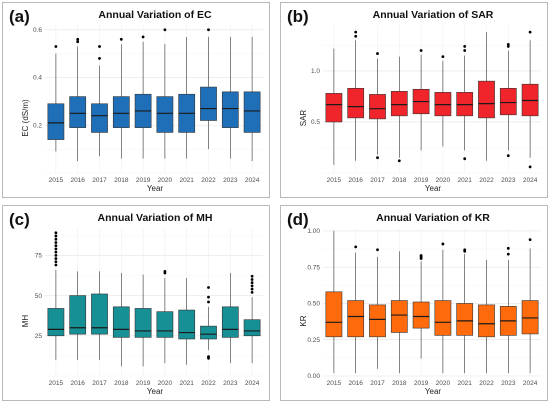  What do you see at coordinates (19, 16) in the screenshot?
I see `panel-letter: (a)` at bounding box center [19, 16].